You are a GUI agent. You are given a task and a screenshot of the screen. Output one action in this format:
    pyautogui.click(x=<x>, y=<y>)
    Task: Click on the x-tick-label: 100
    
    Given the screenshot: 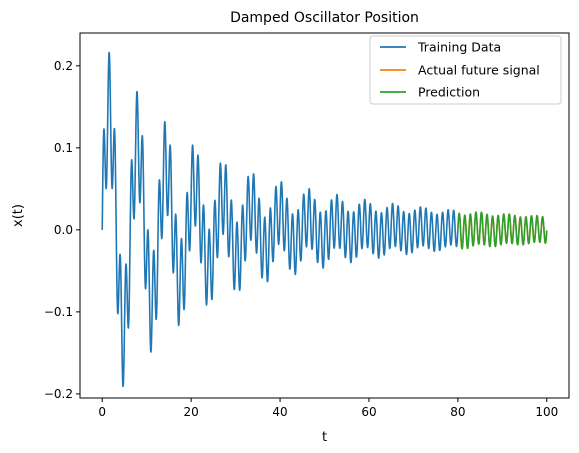 What is the action you would take?
    pyautogui.click(x=546, y=412)
    